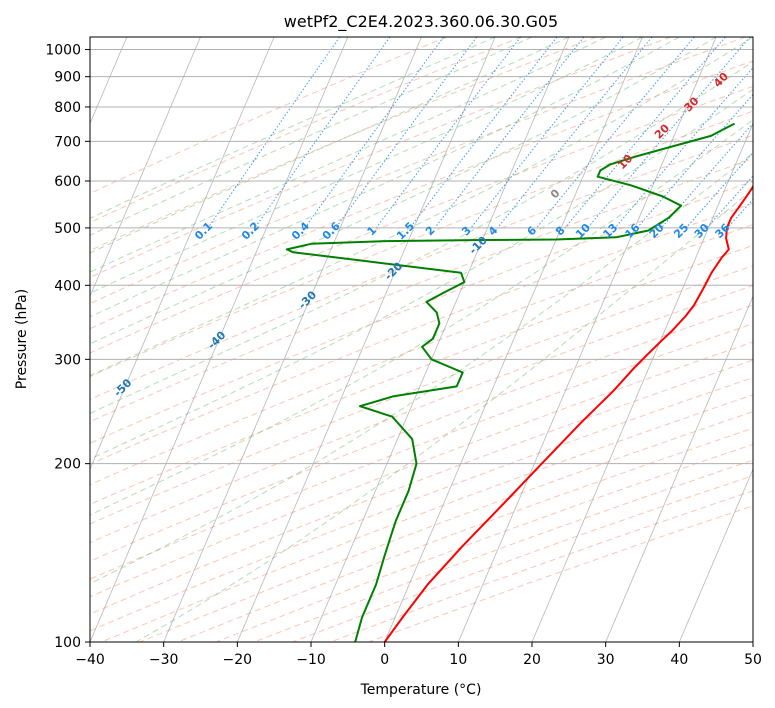 The height and width of the screenshot is (708, 775). Describe the element at coordinates (67, 108) in the screenshot. I see `y-tick-label: 800` at that location.